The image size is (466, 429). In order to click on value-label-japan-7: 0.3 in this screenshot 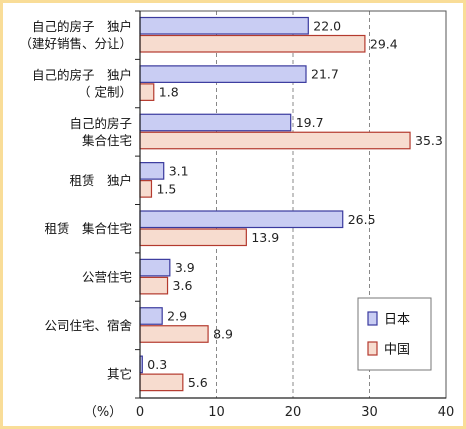, I will do `click(157, 364)`.